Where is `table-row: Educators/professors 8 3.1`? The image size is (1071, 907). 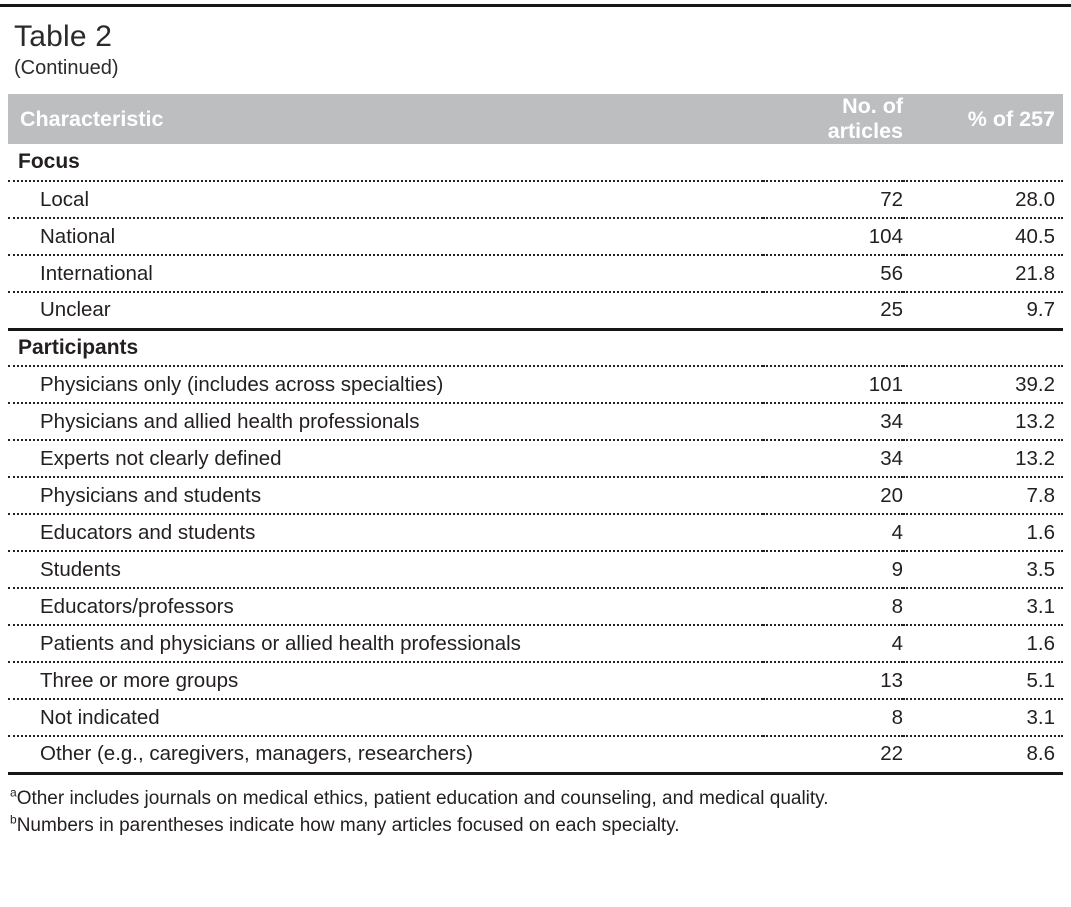 table-row: Educators/professors 8 3.1 is located at coordinates (535, 607).